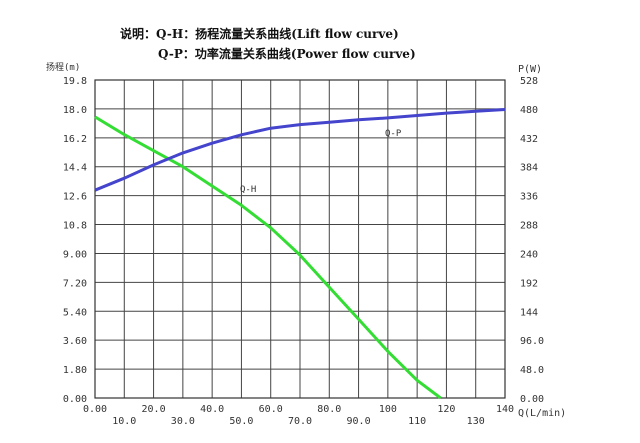 The image size is (640, 443). What do you see at coordinates (532, 399) in the screenshot?
I see `y-right-tick-label: 0.00` at bounding box center [532, 399].